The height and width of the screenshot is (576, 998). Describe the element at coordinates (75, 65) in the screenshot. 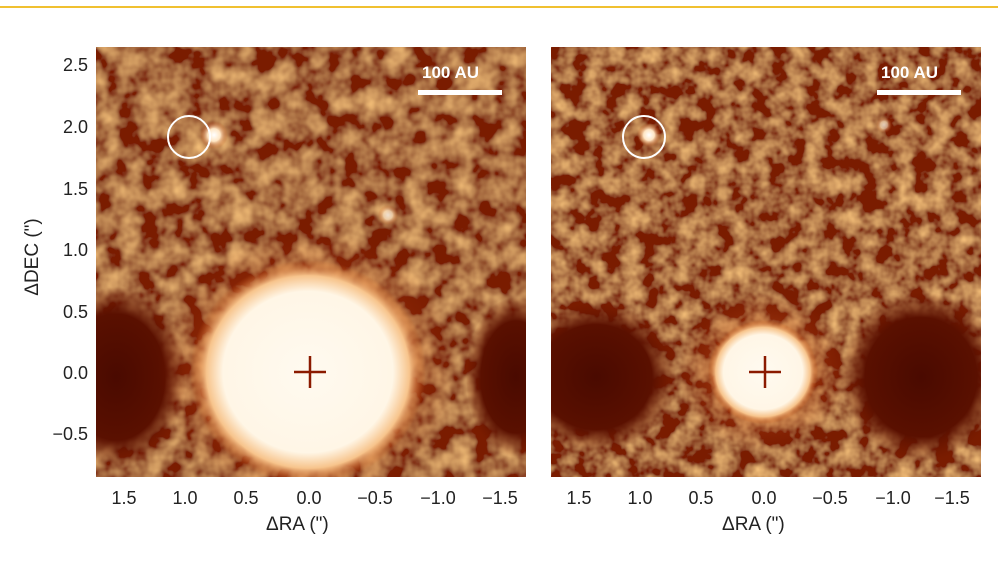

I see `y-tick-label: 2.5` at that location.